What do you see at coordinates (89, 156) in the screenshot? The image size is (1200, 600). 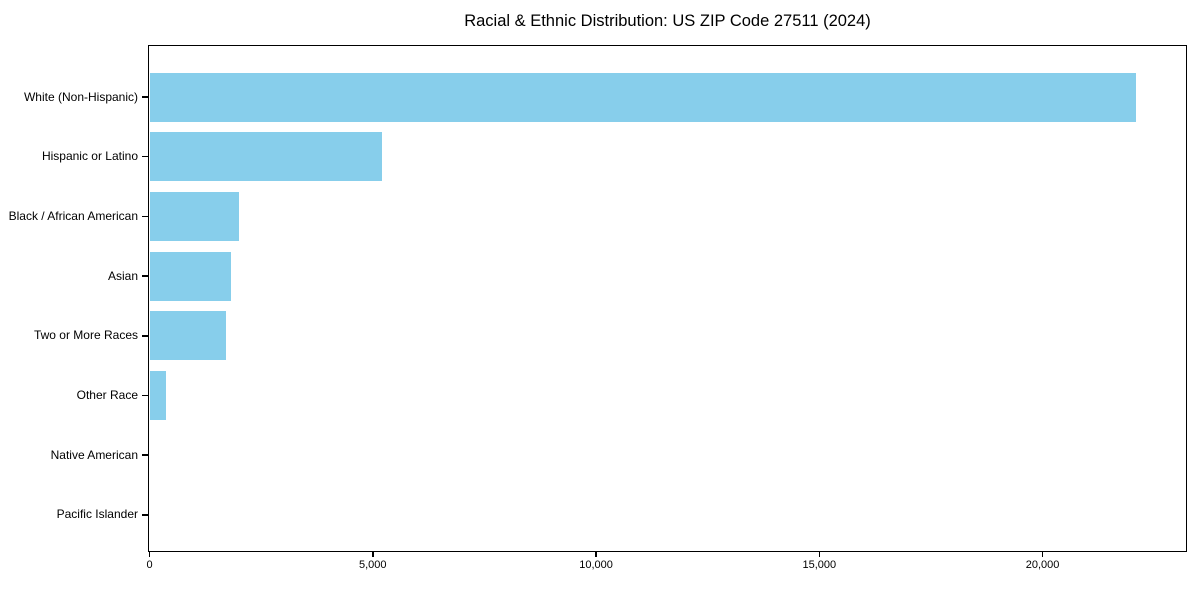 I see `y-label-hispanic-or-latino: Hispanic or Latino` at bounding box center [89, 156].